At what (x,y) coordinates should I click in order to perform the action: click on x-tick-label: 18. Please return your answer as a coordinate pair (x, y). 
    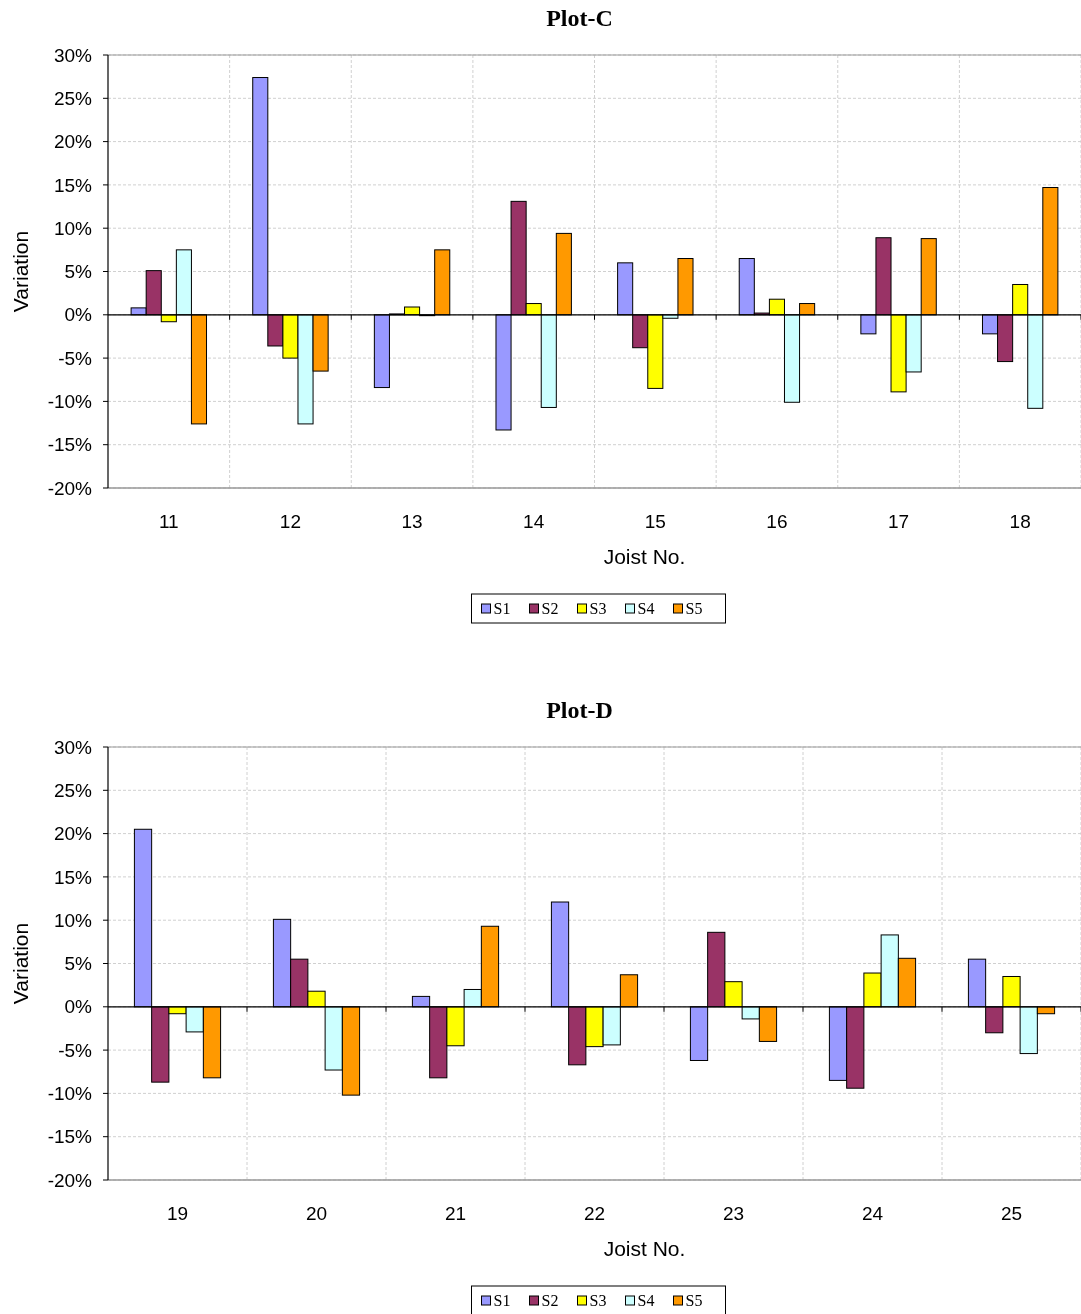
    Looking at the image, I should click on (1020, 521).